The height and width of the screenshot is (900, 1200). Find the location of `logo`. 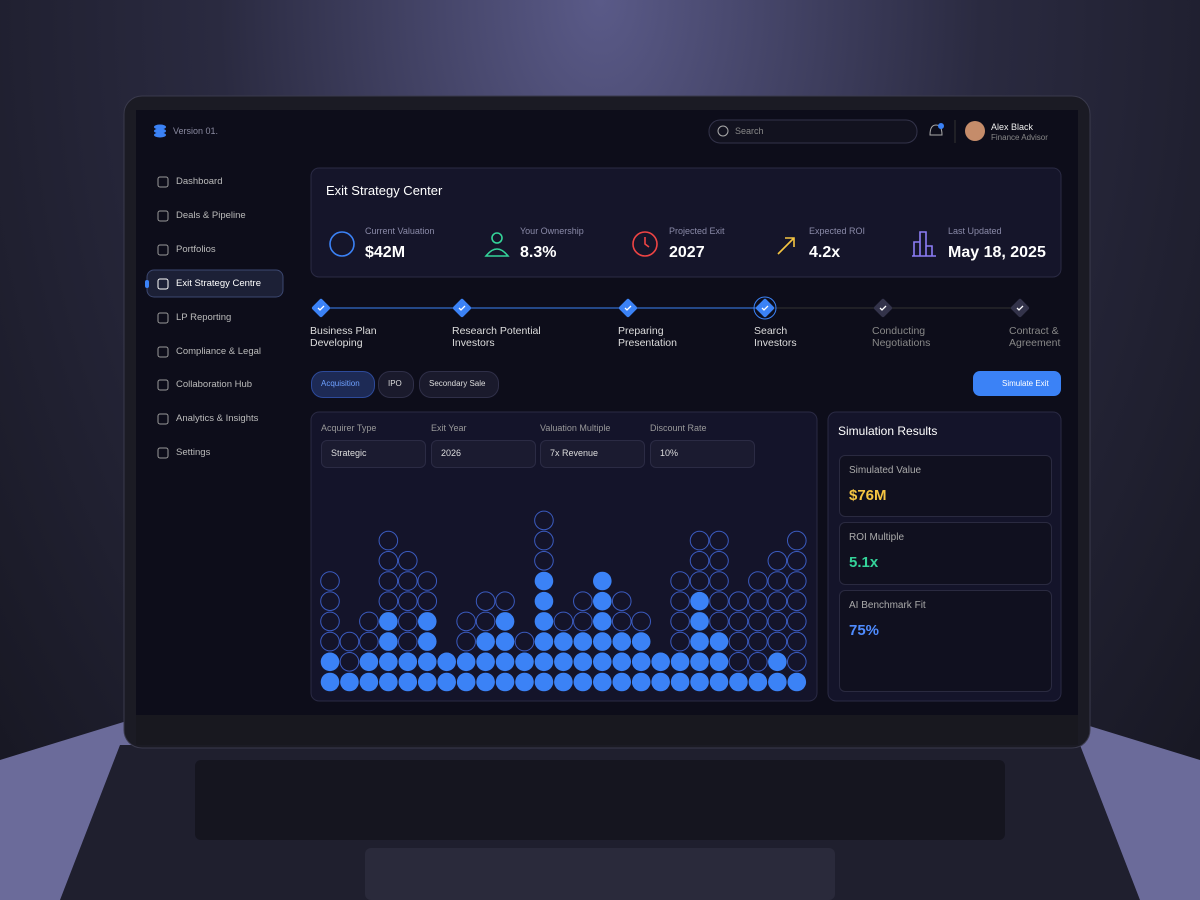

logo is located at coordinates (160, 131).